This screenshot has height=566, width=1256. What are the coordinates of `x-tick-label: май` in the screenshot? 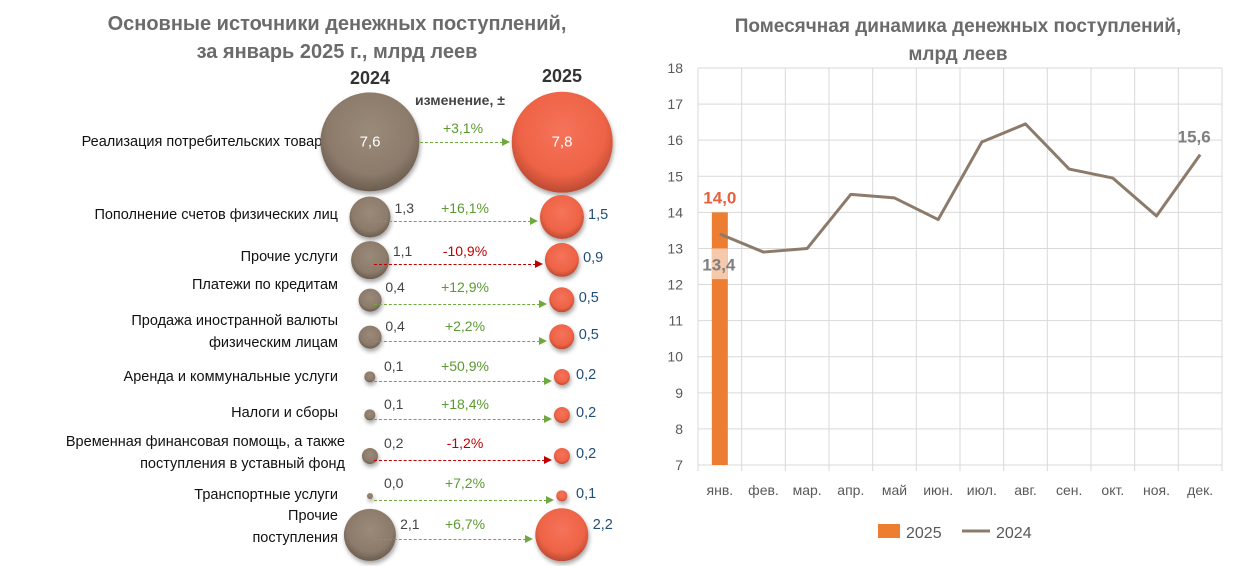 It's located at (894, 490).